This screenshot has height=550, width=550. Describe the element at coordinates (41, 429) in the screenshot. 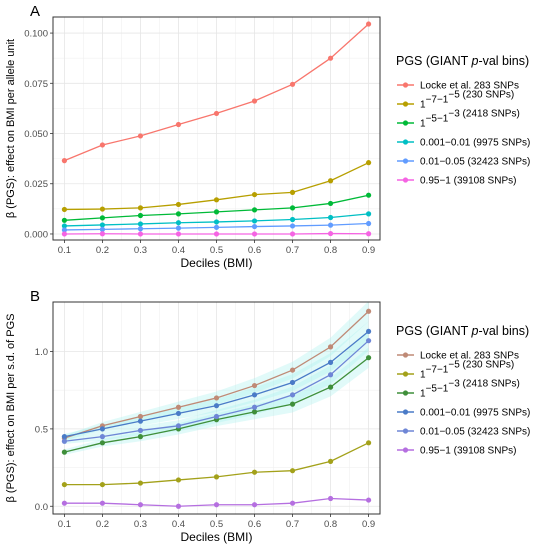

I see `y-tick-label: 0.5` at that location.